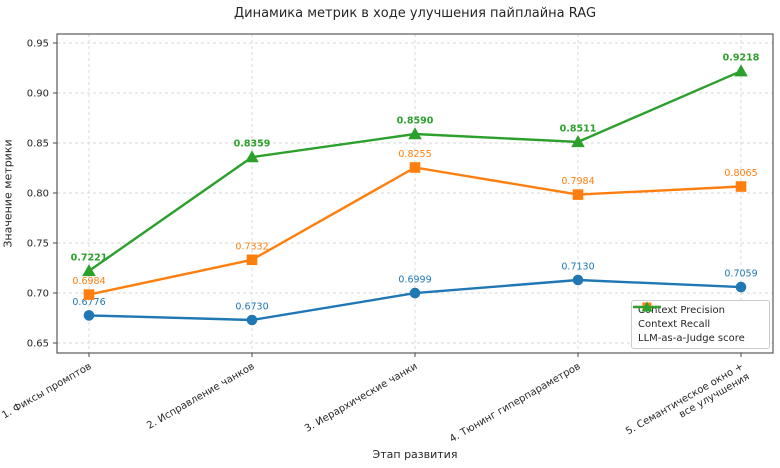 The width and height of the screenshot is (780, 468). What do you see at coordinates (251, 307) in the screenshot?
I see `value-label-context-precision-1: 0.6730` at bounding box center [251, 307].